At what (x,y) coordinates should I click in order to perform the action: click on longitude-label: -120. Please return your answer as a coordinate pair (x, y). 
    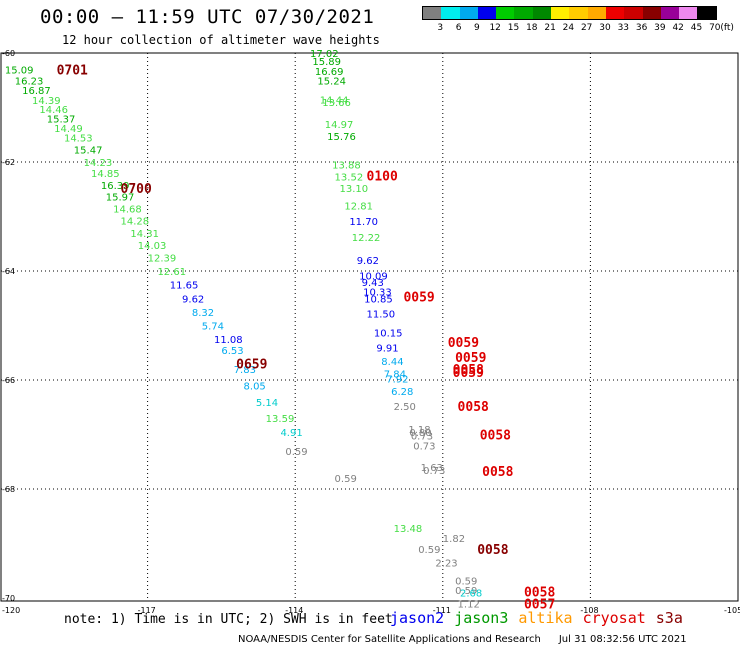
    Looking at the image, I should click on (11, 610).